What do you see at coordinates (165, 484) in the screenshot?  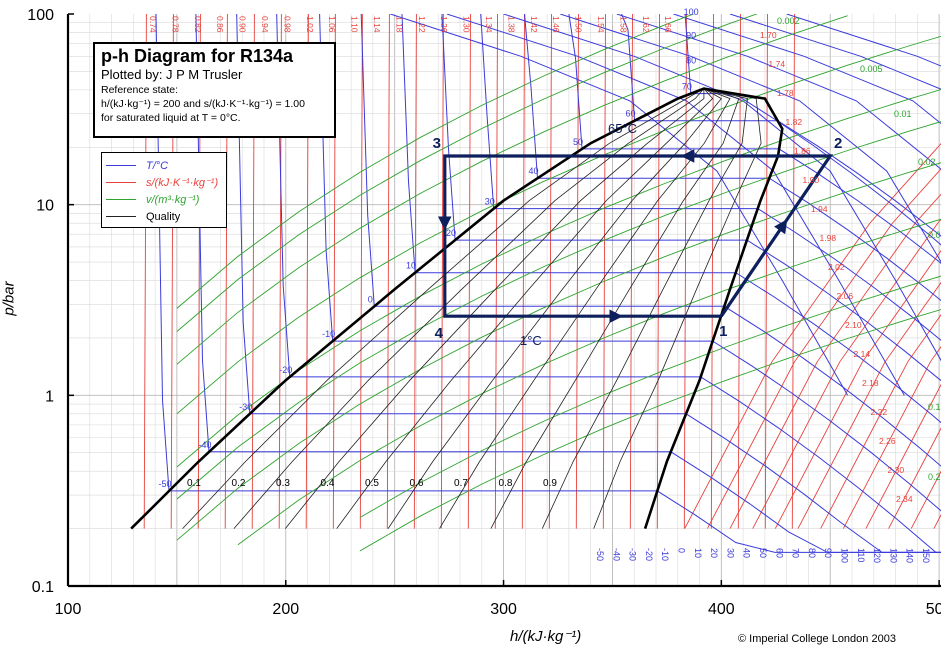 I see `isotherm-label: -50` at bounding box center [165, 484].